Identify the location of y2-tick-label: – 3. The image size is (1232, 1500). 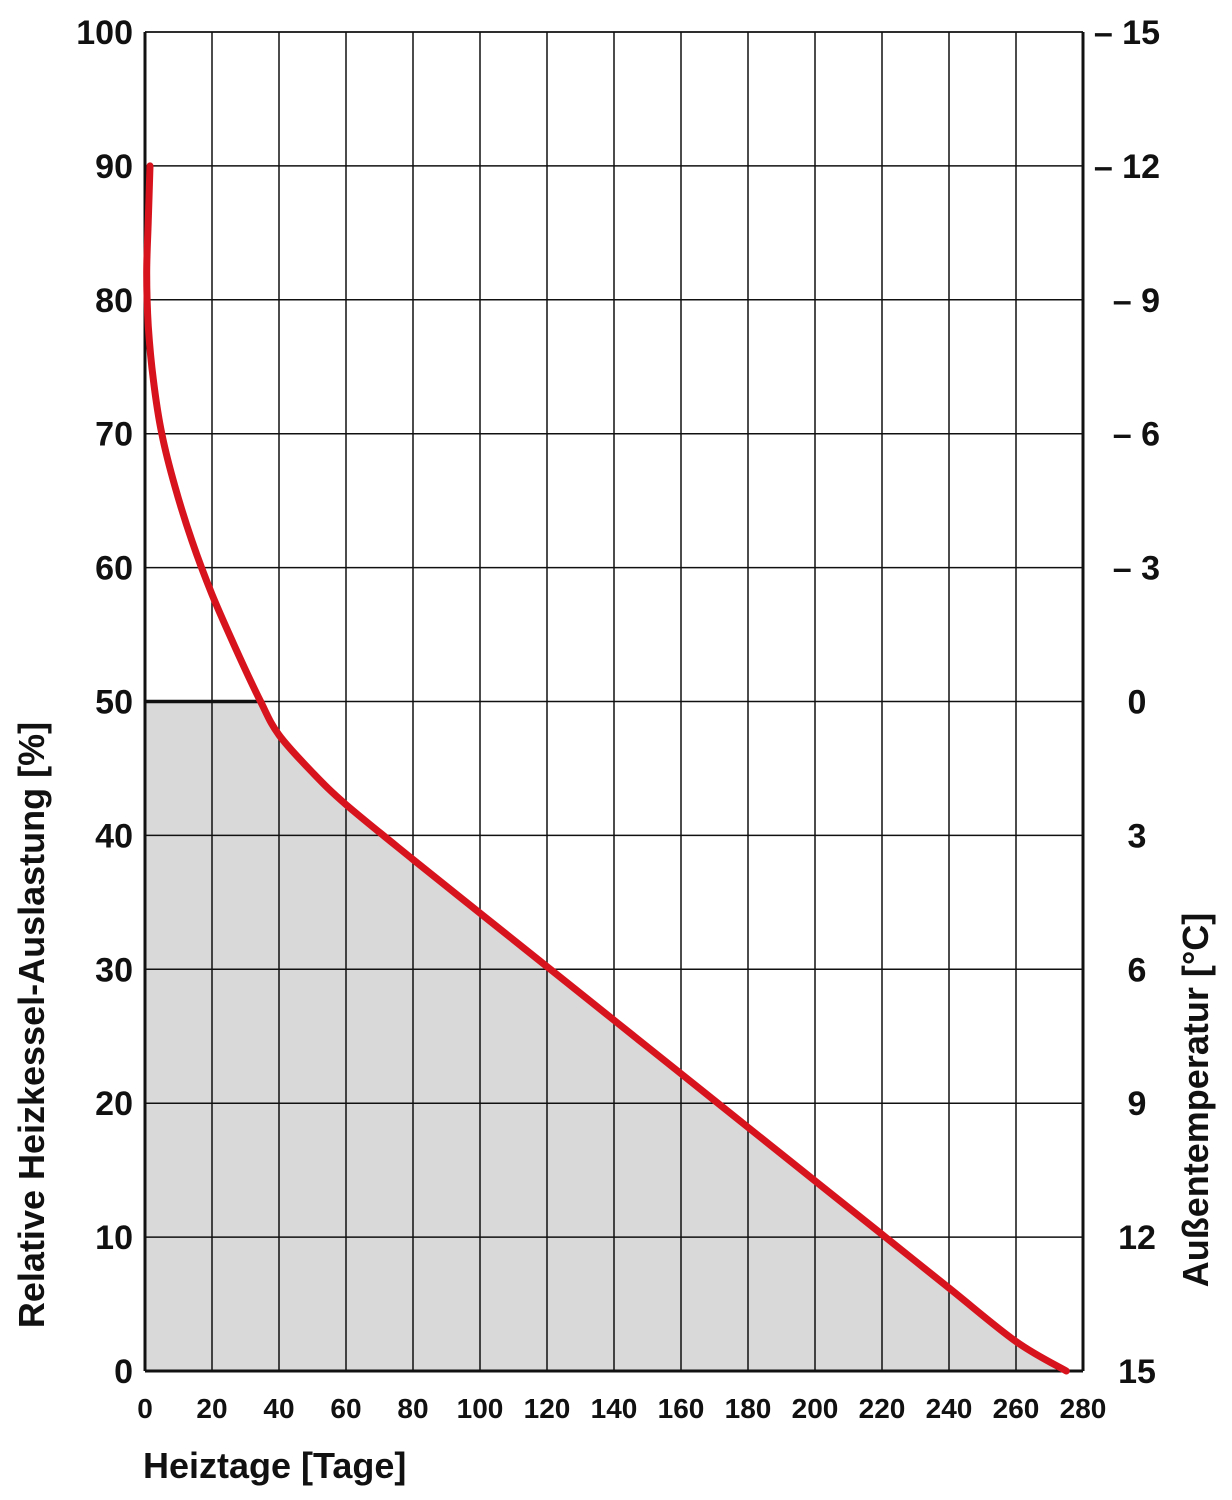
(1136, 569).